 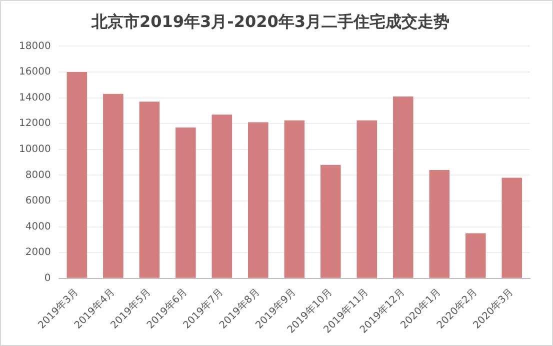 What do you see at coordinates (35, 149) in the screenshot?
I see `y-tick-label: 10000` at bounding box center [35, 149].